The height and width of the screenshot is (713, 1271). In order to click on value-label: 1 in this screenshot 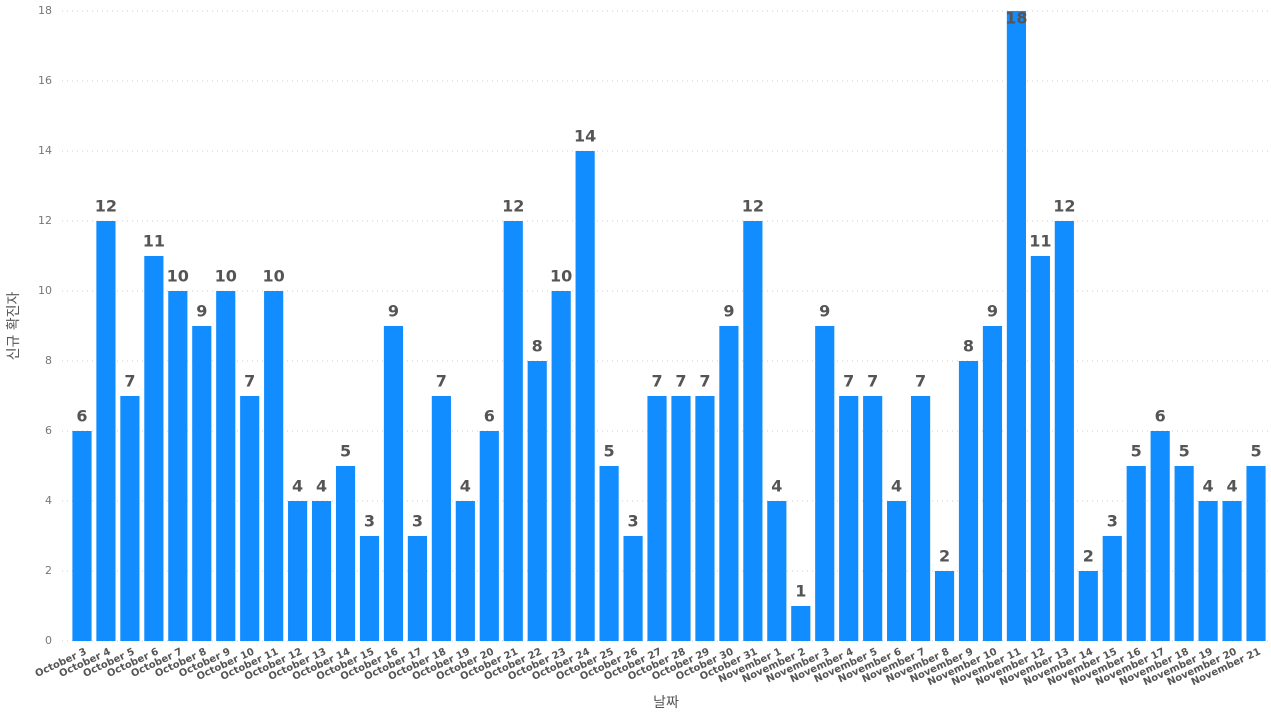, I will do `click(800, 591)`.